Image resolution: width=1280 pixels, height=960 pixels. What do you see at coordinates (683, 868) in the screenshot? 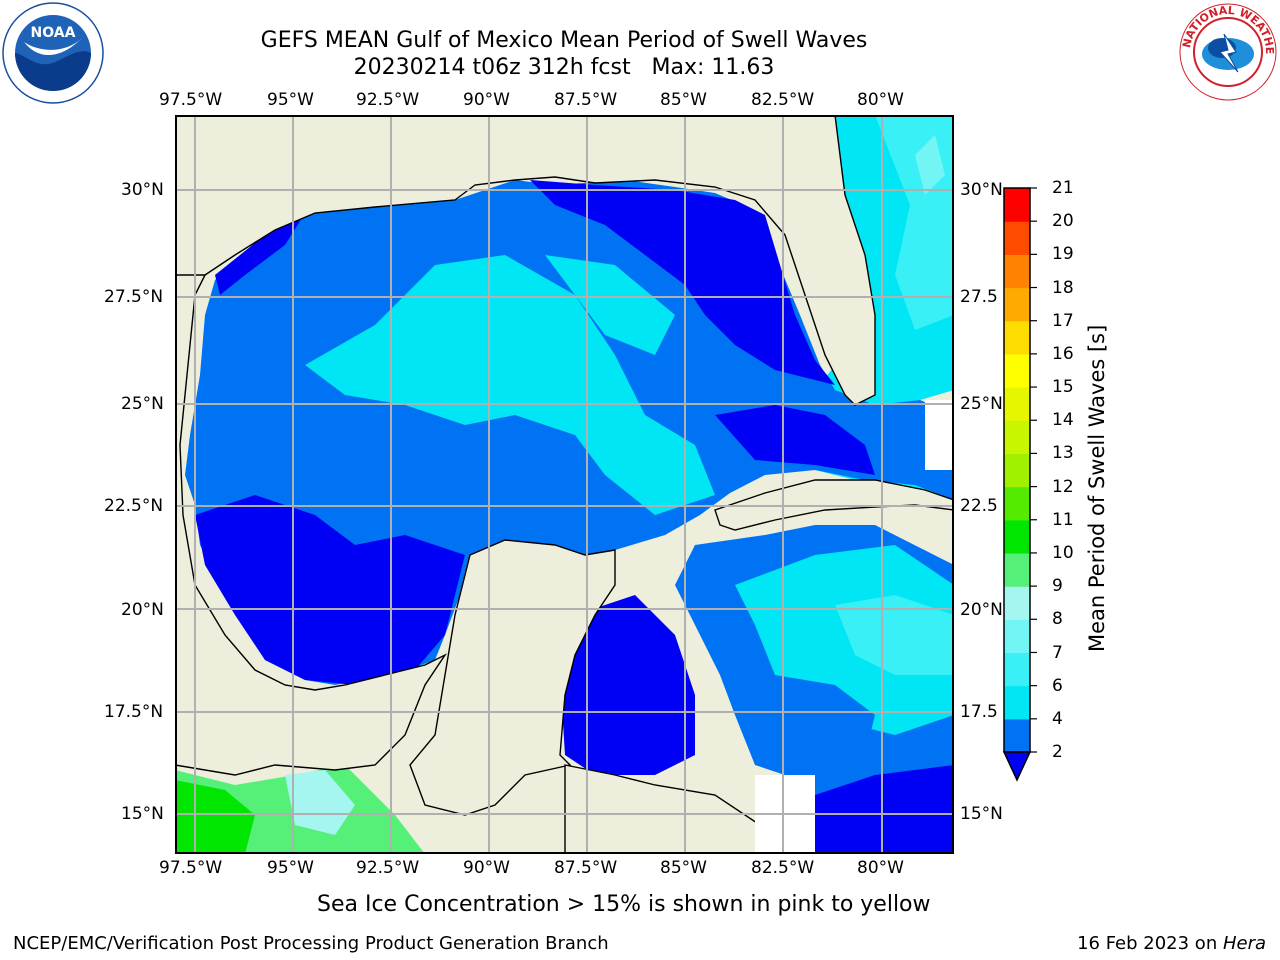
I see `lon-label-bottom: 85°W` at bounding box center [683, 868].